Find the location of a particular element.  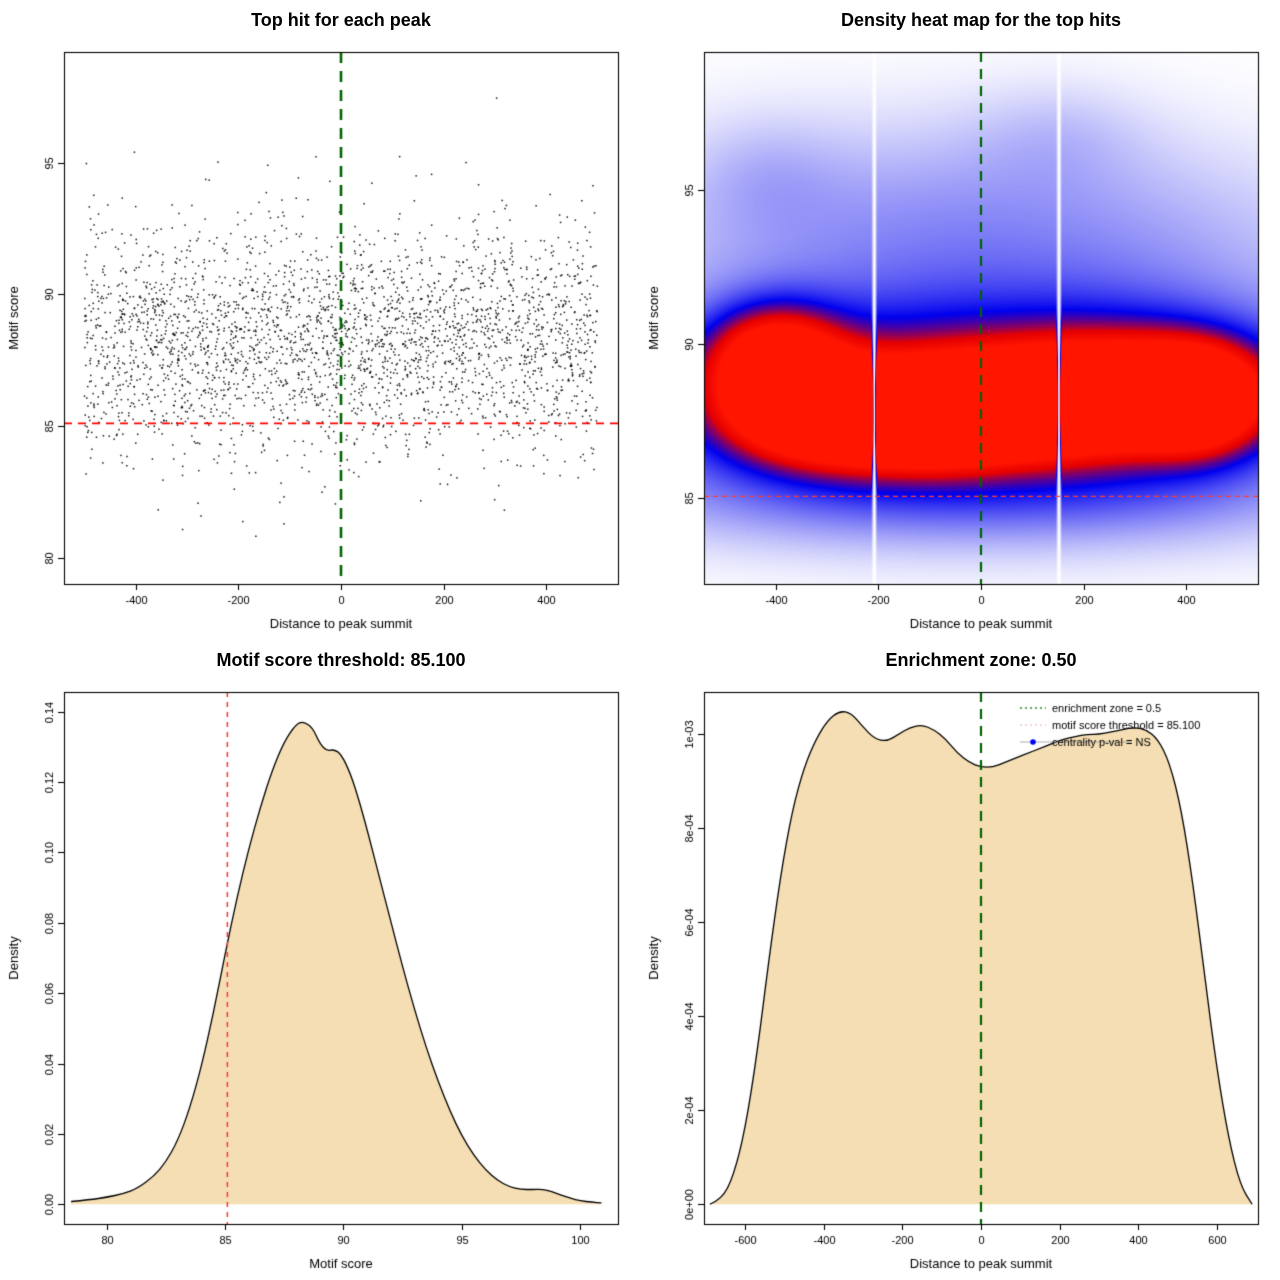

chart-title-score-threshold: Motif score threshold: 85.100 is located at coordinates (341, 659).